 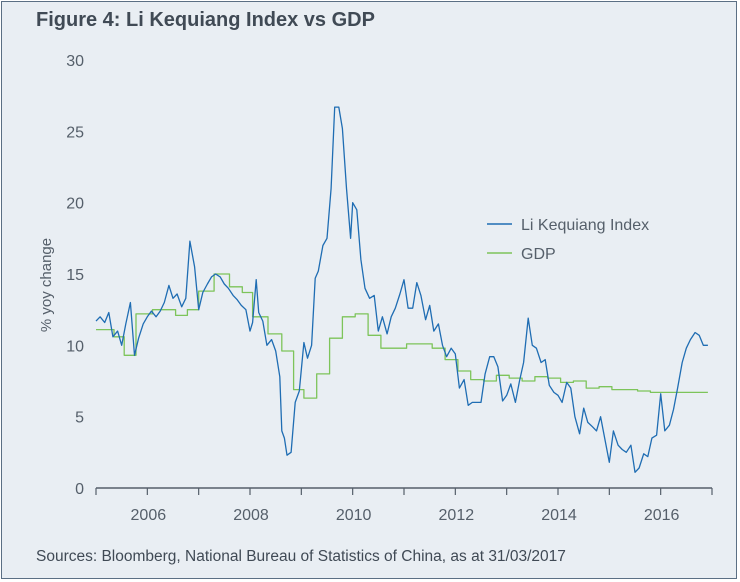 I want to click on figure-title: Figure 4: Li Kequiang Index vs GDP, so click(x=205, y=20).